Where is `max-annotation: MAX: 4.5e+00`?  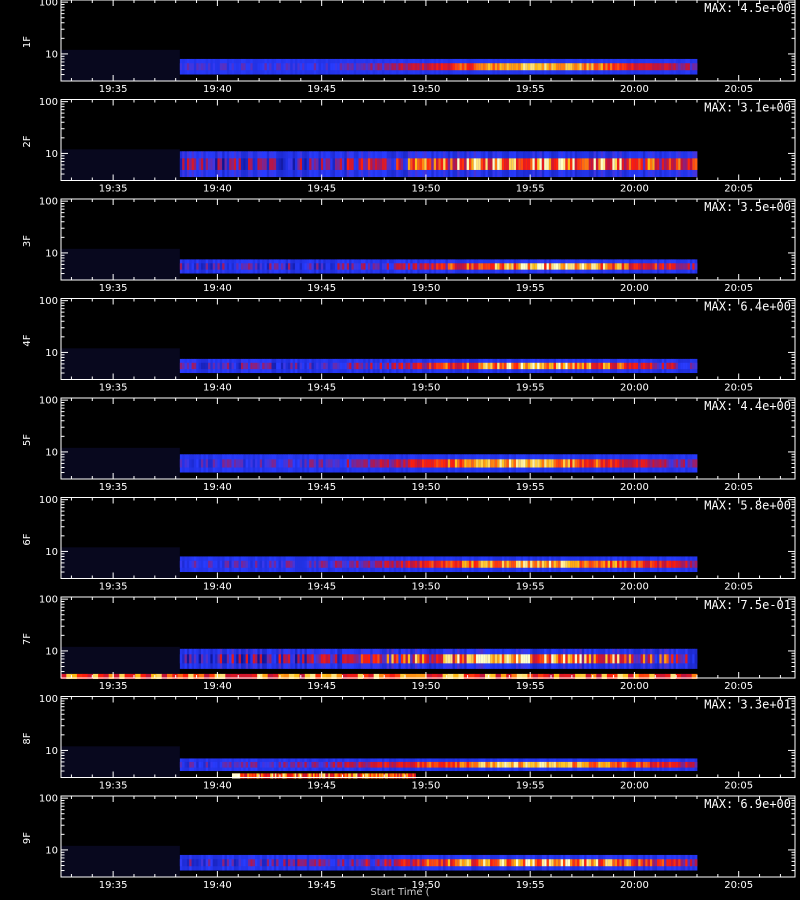 max-annotation: MAX: 4.5e+00 is located at coordinates (747, 8).